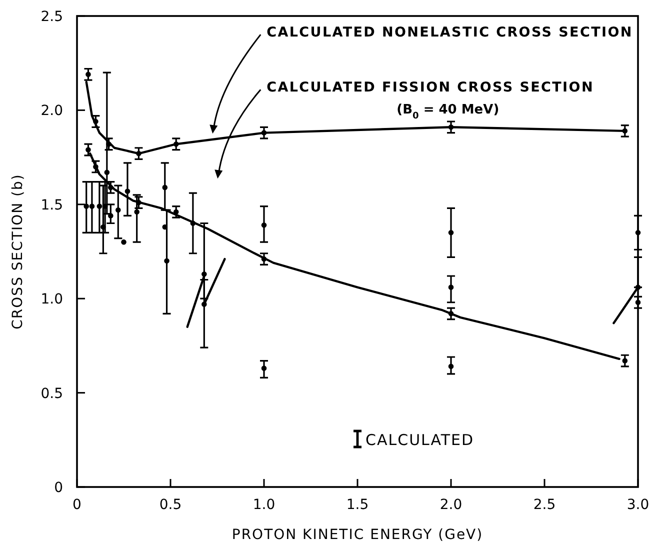 The height and width of the screenshot is (549, 656). I want to click on x-tick-label: 1.0, so click(264, 505).